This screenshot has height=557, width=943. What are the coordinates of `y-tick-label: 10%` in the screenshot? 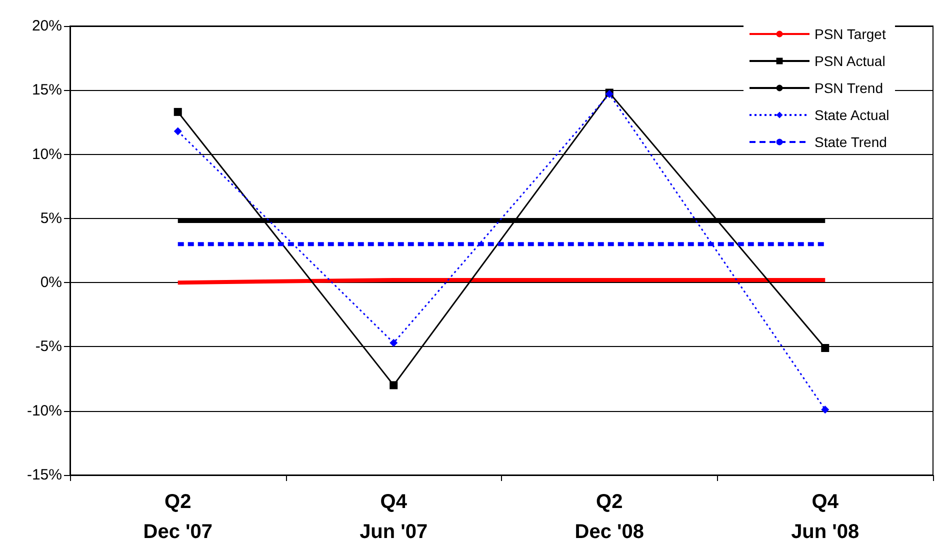 It's located at (47, 154).